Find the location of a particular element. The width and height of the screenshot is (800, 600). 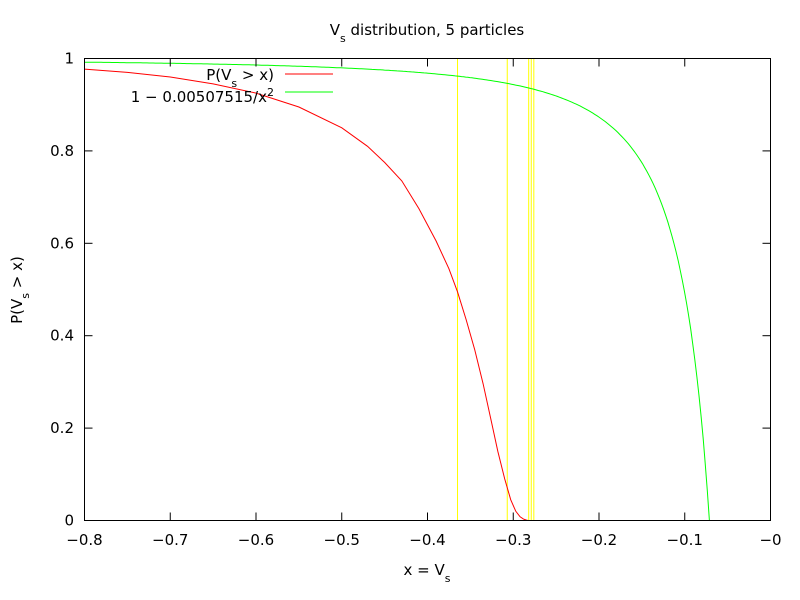

chart-title-rest: distribution, 5 particles is located at coordinates (435, 30).